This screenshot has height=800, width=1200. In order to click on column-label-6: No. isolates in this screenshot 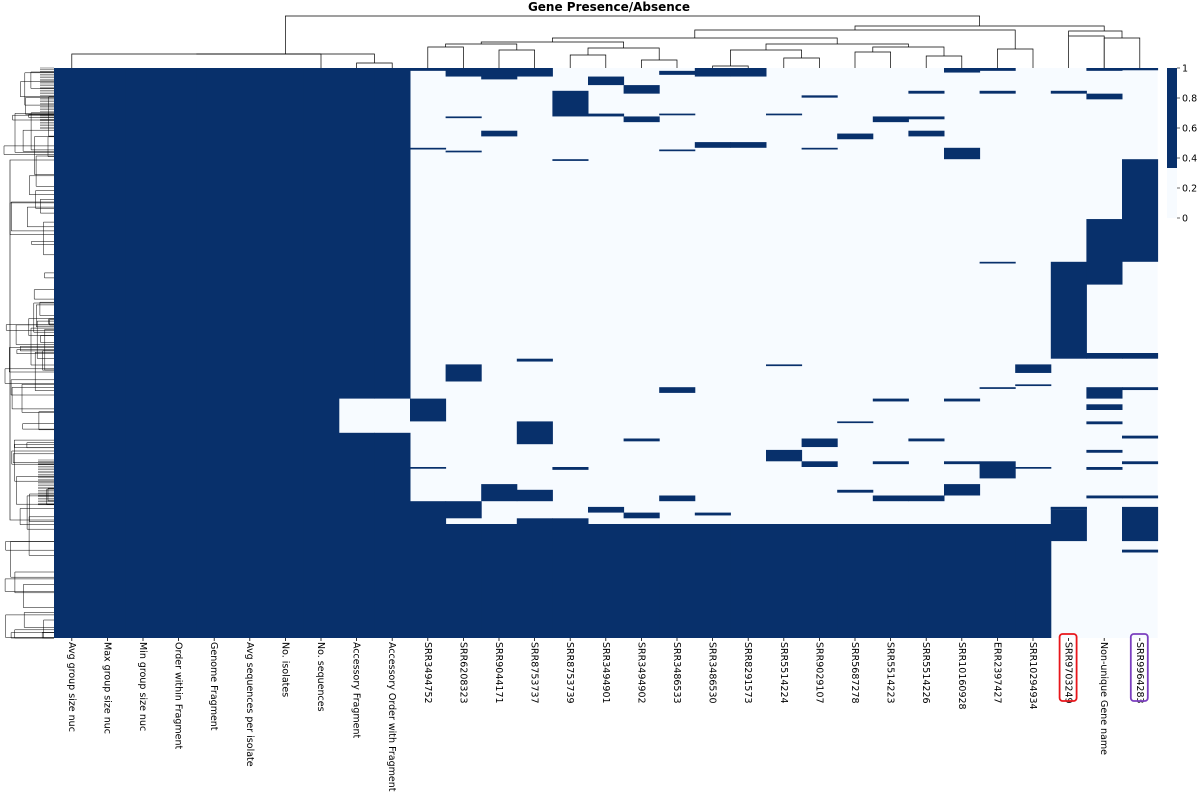, I will do `click(284, 669)`.